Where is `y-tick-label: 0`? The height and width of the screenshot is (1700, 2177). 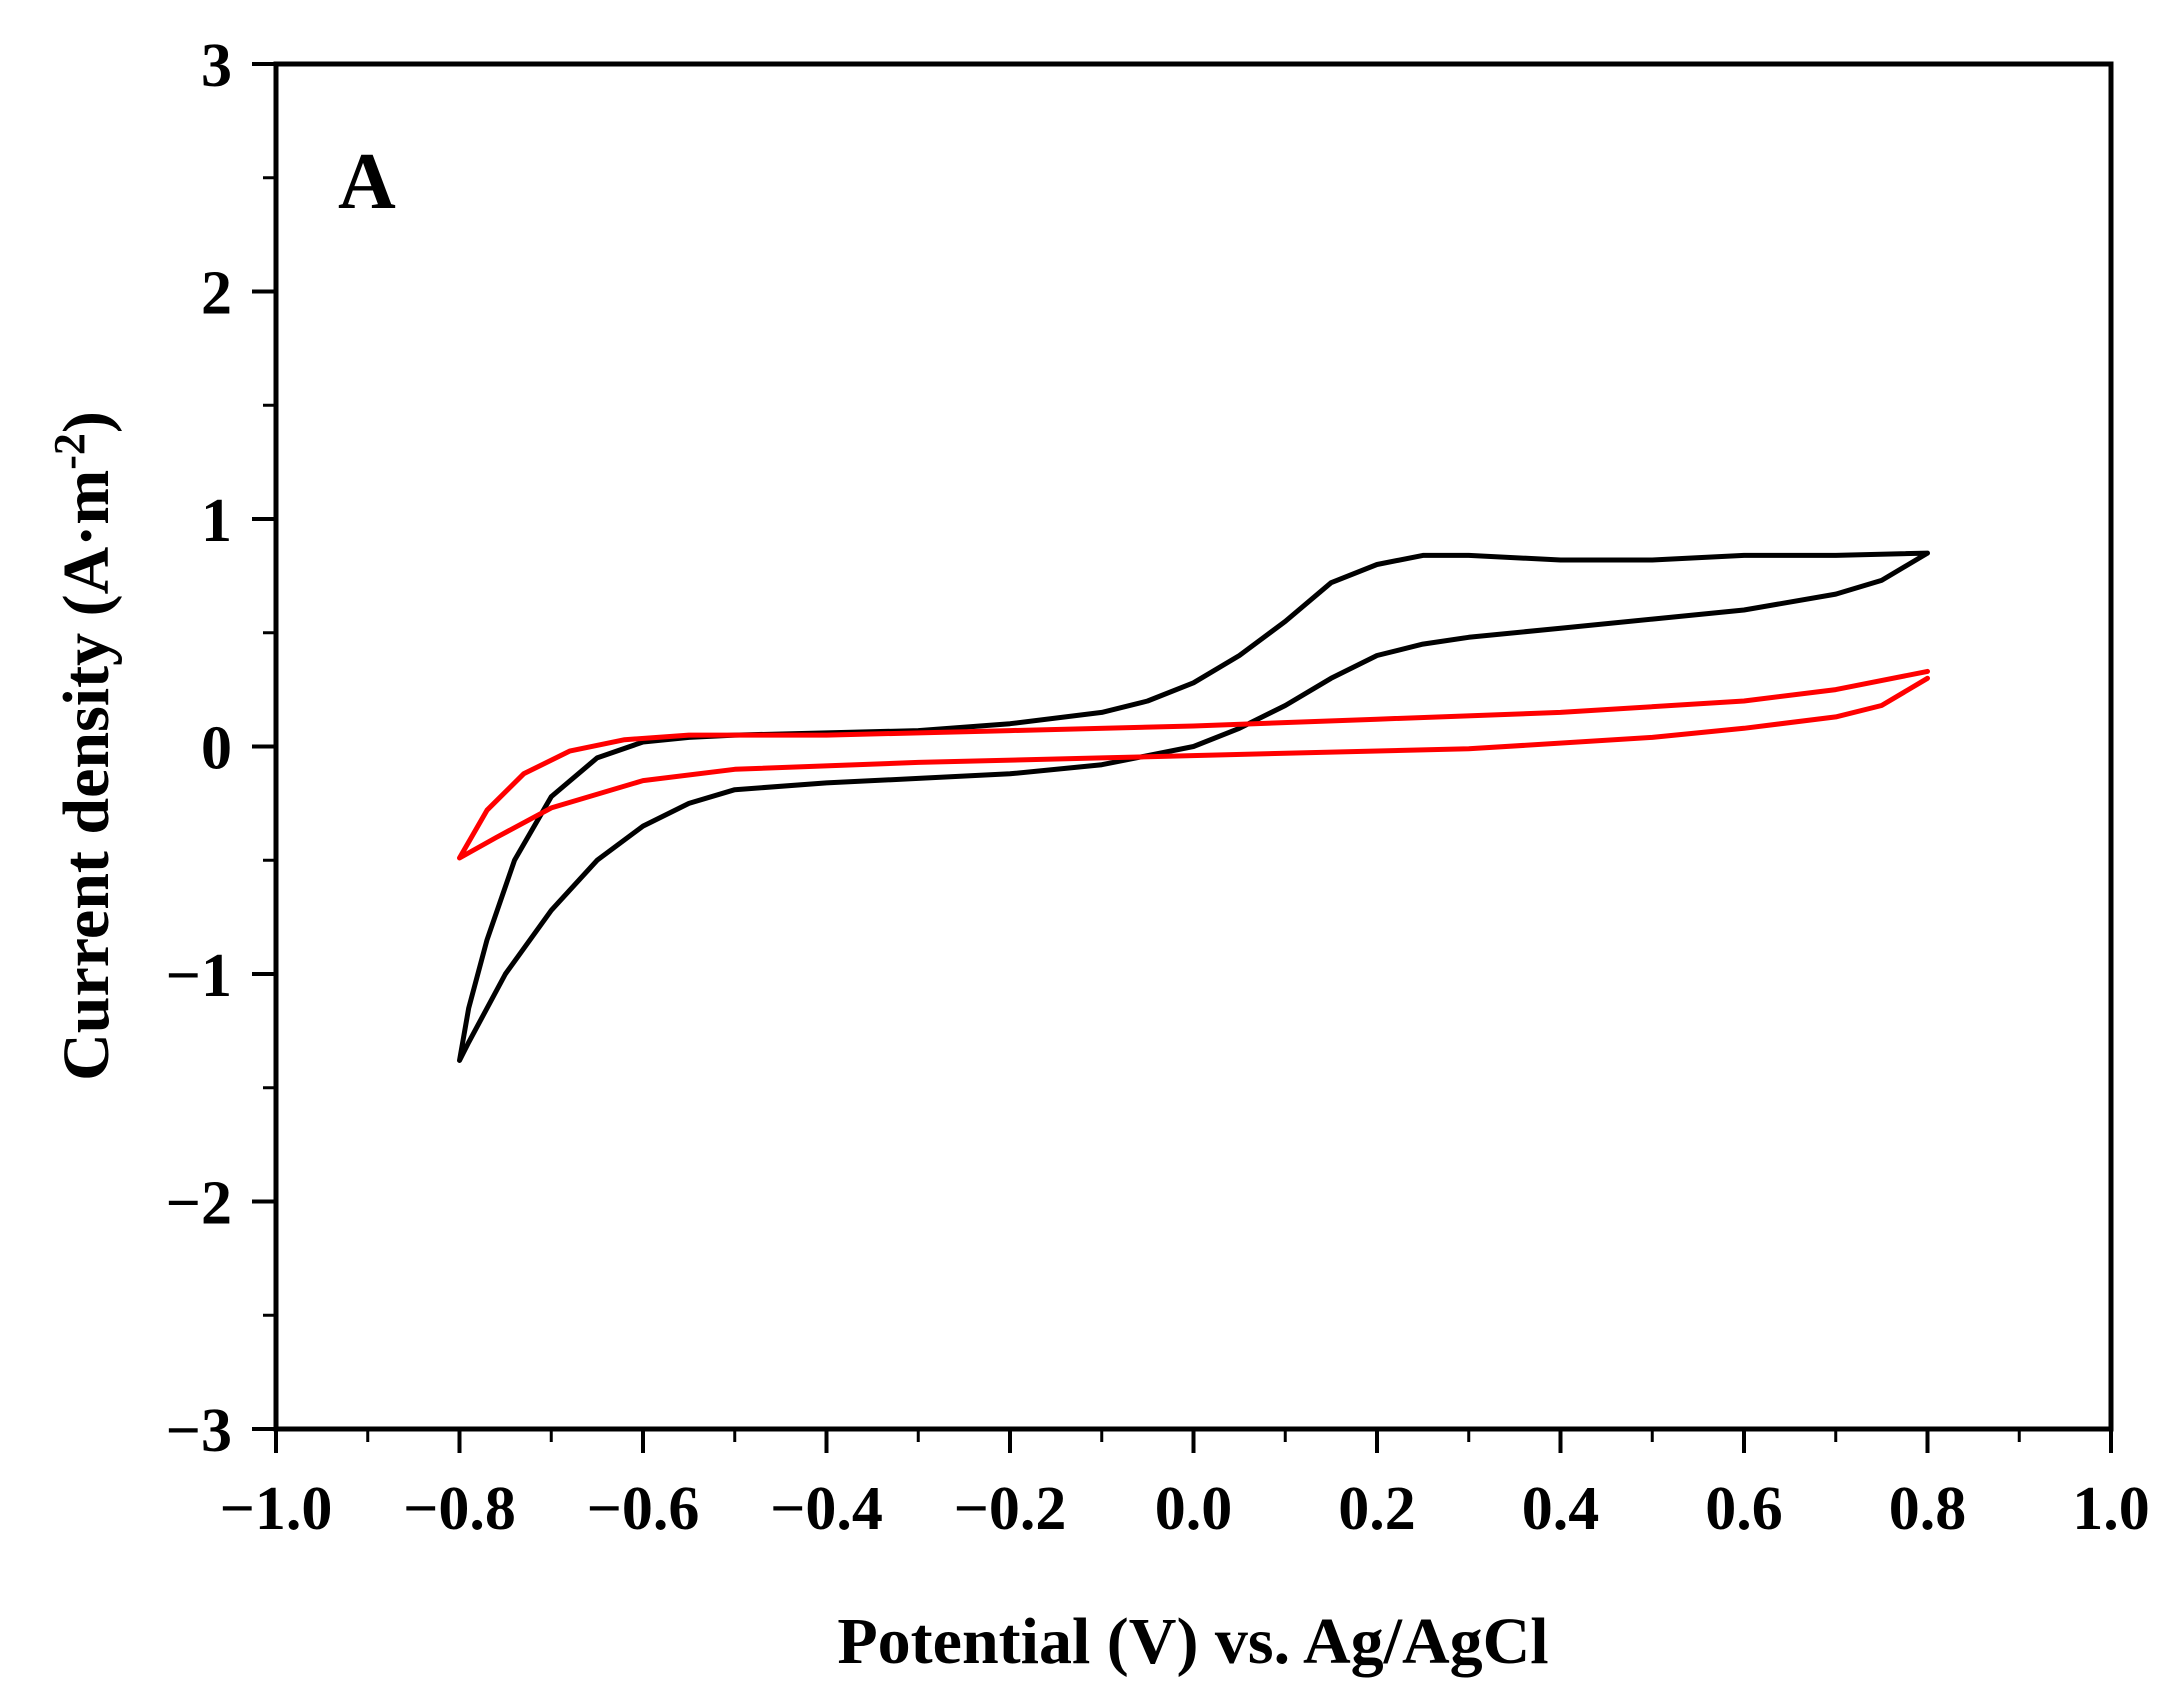 y-tick-label: 0 is located at coordinates (216, 749).